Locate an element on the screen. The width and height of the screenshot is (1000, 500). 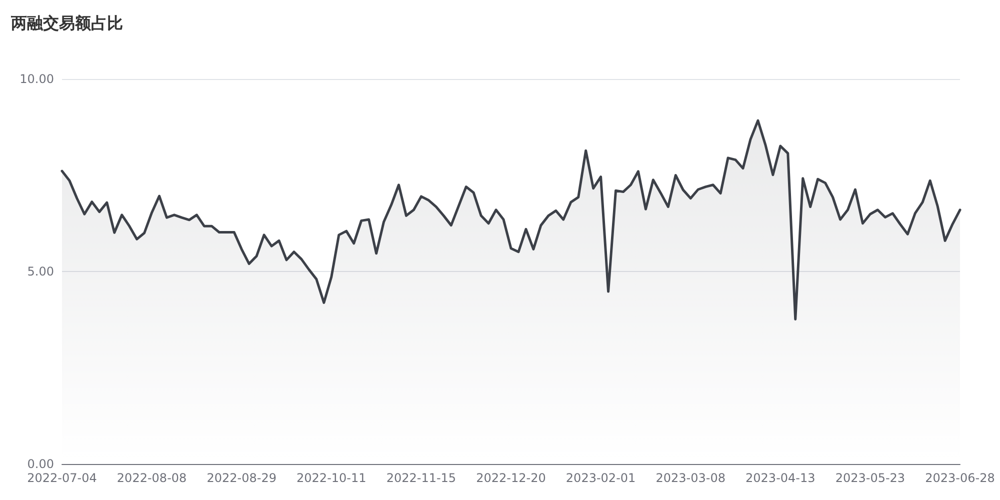
y-tick-label: 10.00 is located at coordinates (37, 79).